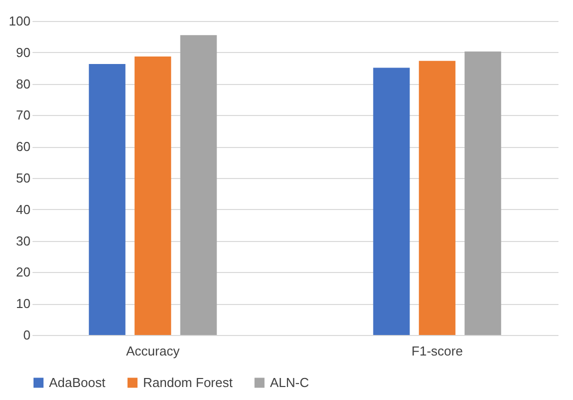  I want to click on y-tick-label: 40, so click(23, 209).